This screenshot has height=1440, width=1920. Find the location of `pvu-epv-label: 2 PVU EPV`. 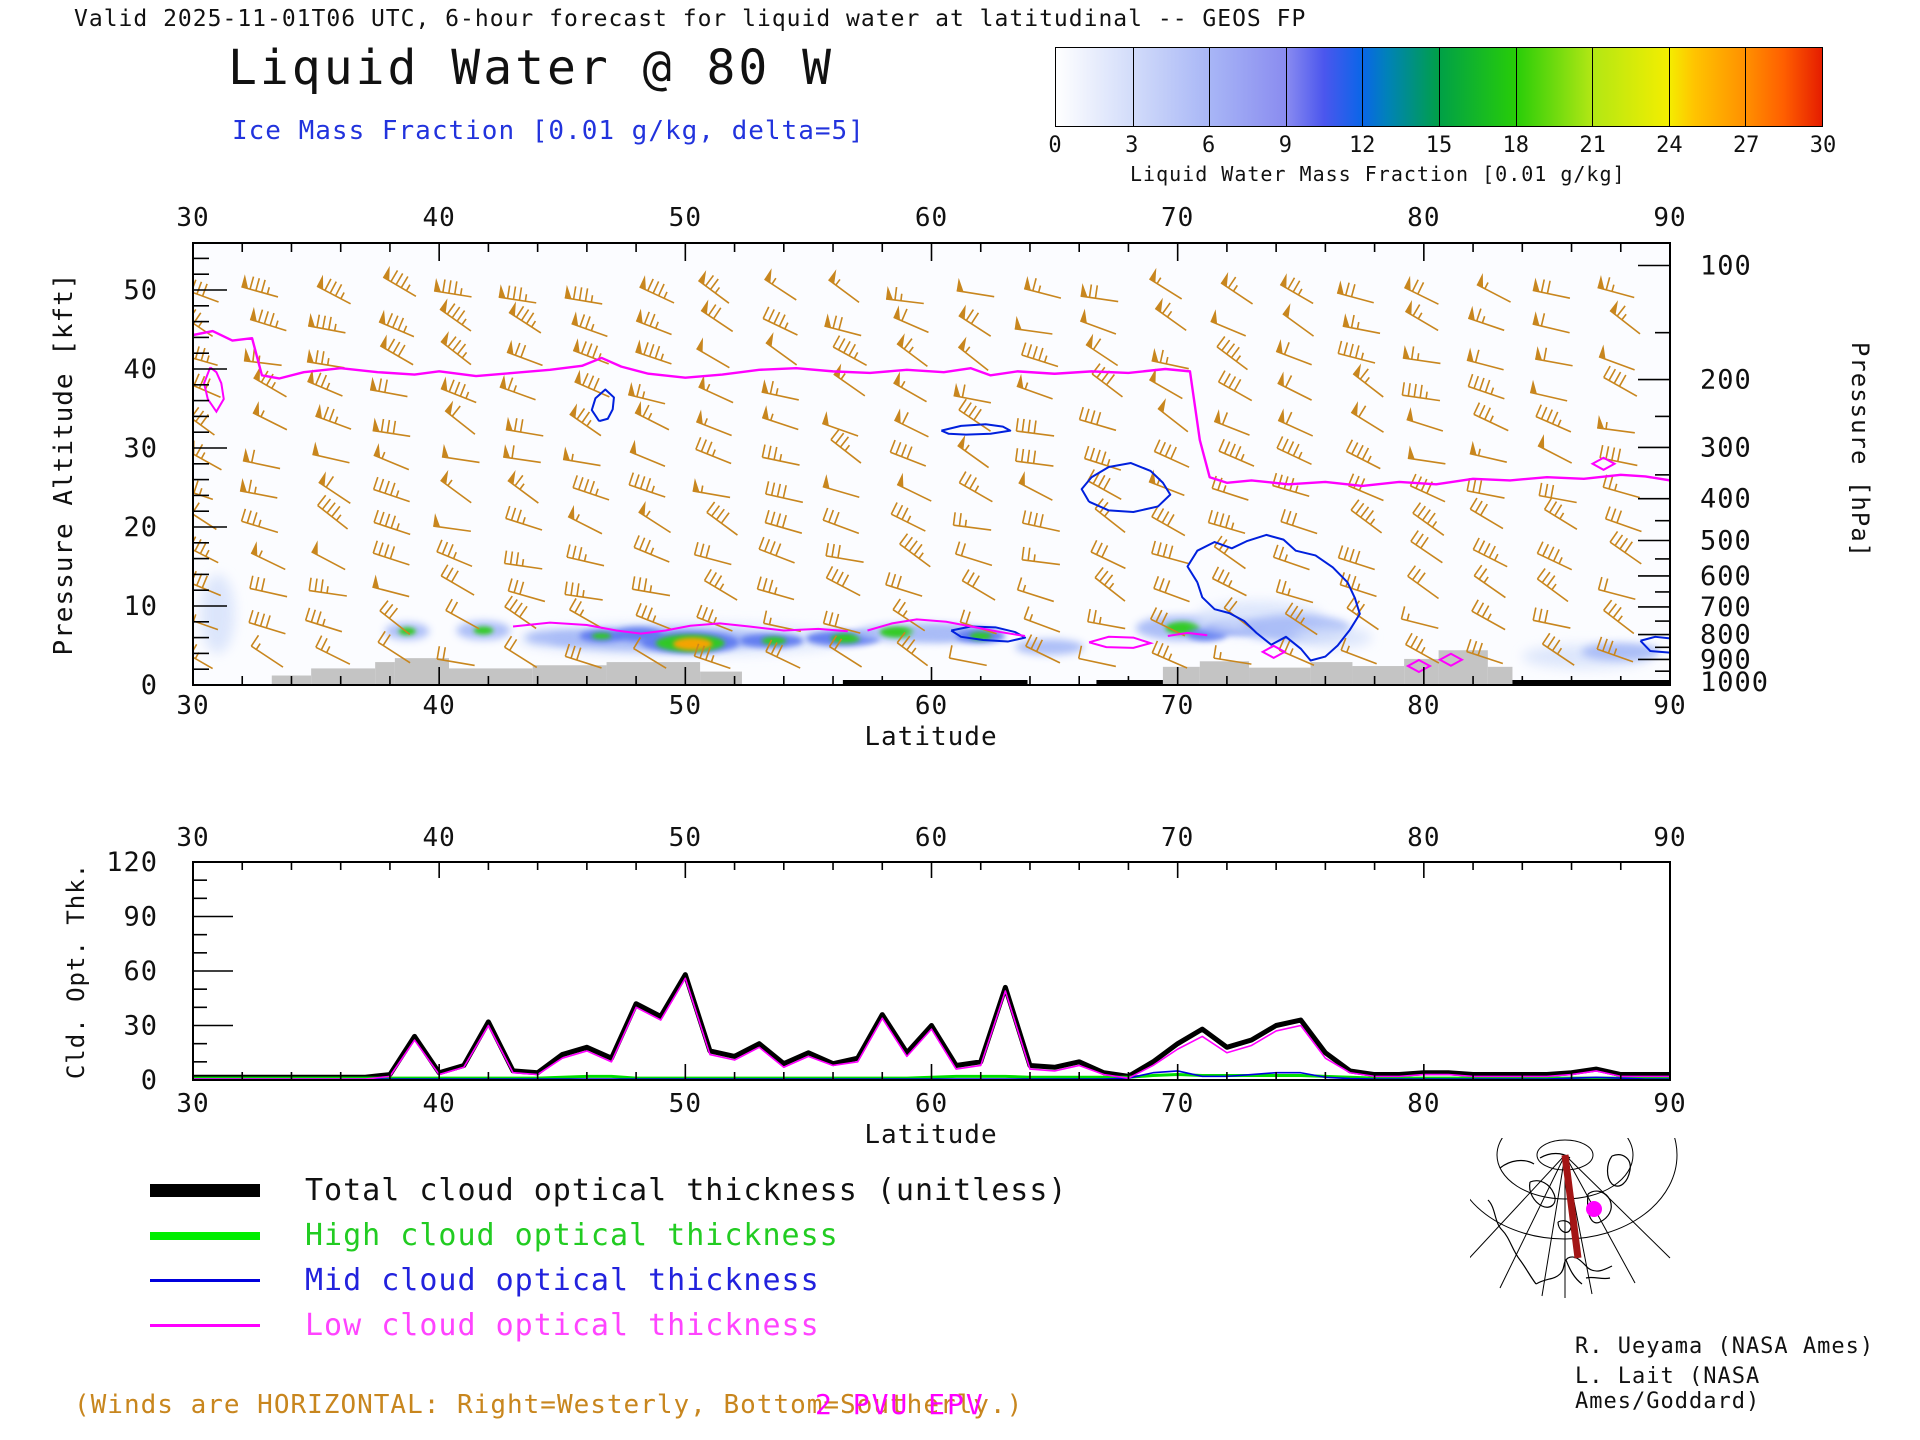

pvu-epv-label: 2 PVU EPV is located at coordinates (900, 1404).